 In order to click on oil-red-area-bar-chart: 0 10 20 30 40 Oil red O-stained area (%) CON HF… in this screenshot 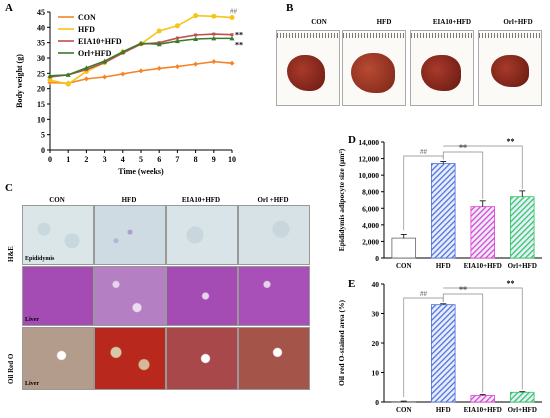, I will do `click(439, 346)`.